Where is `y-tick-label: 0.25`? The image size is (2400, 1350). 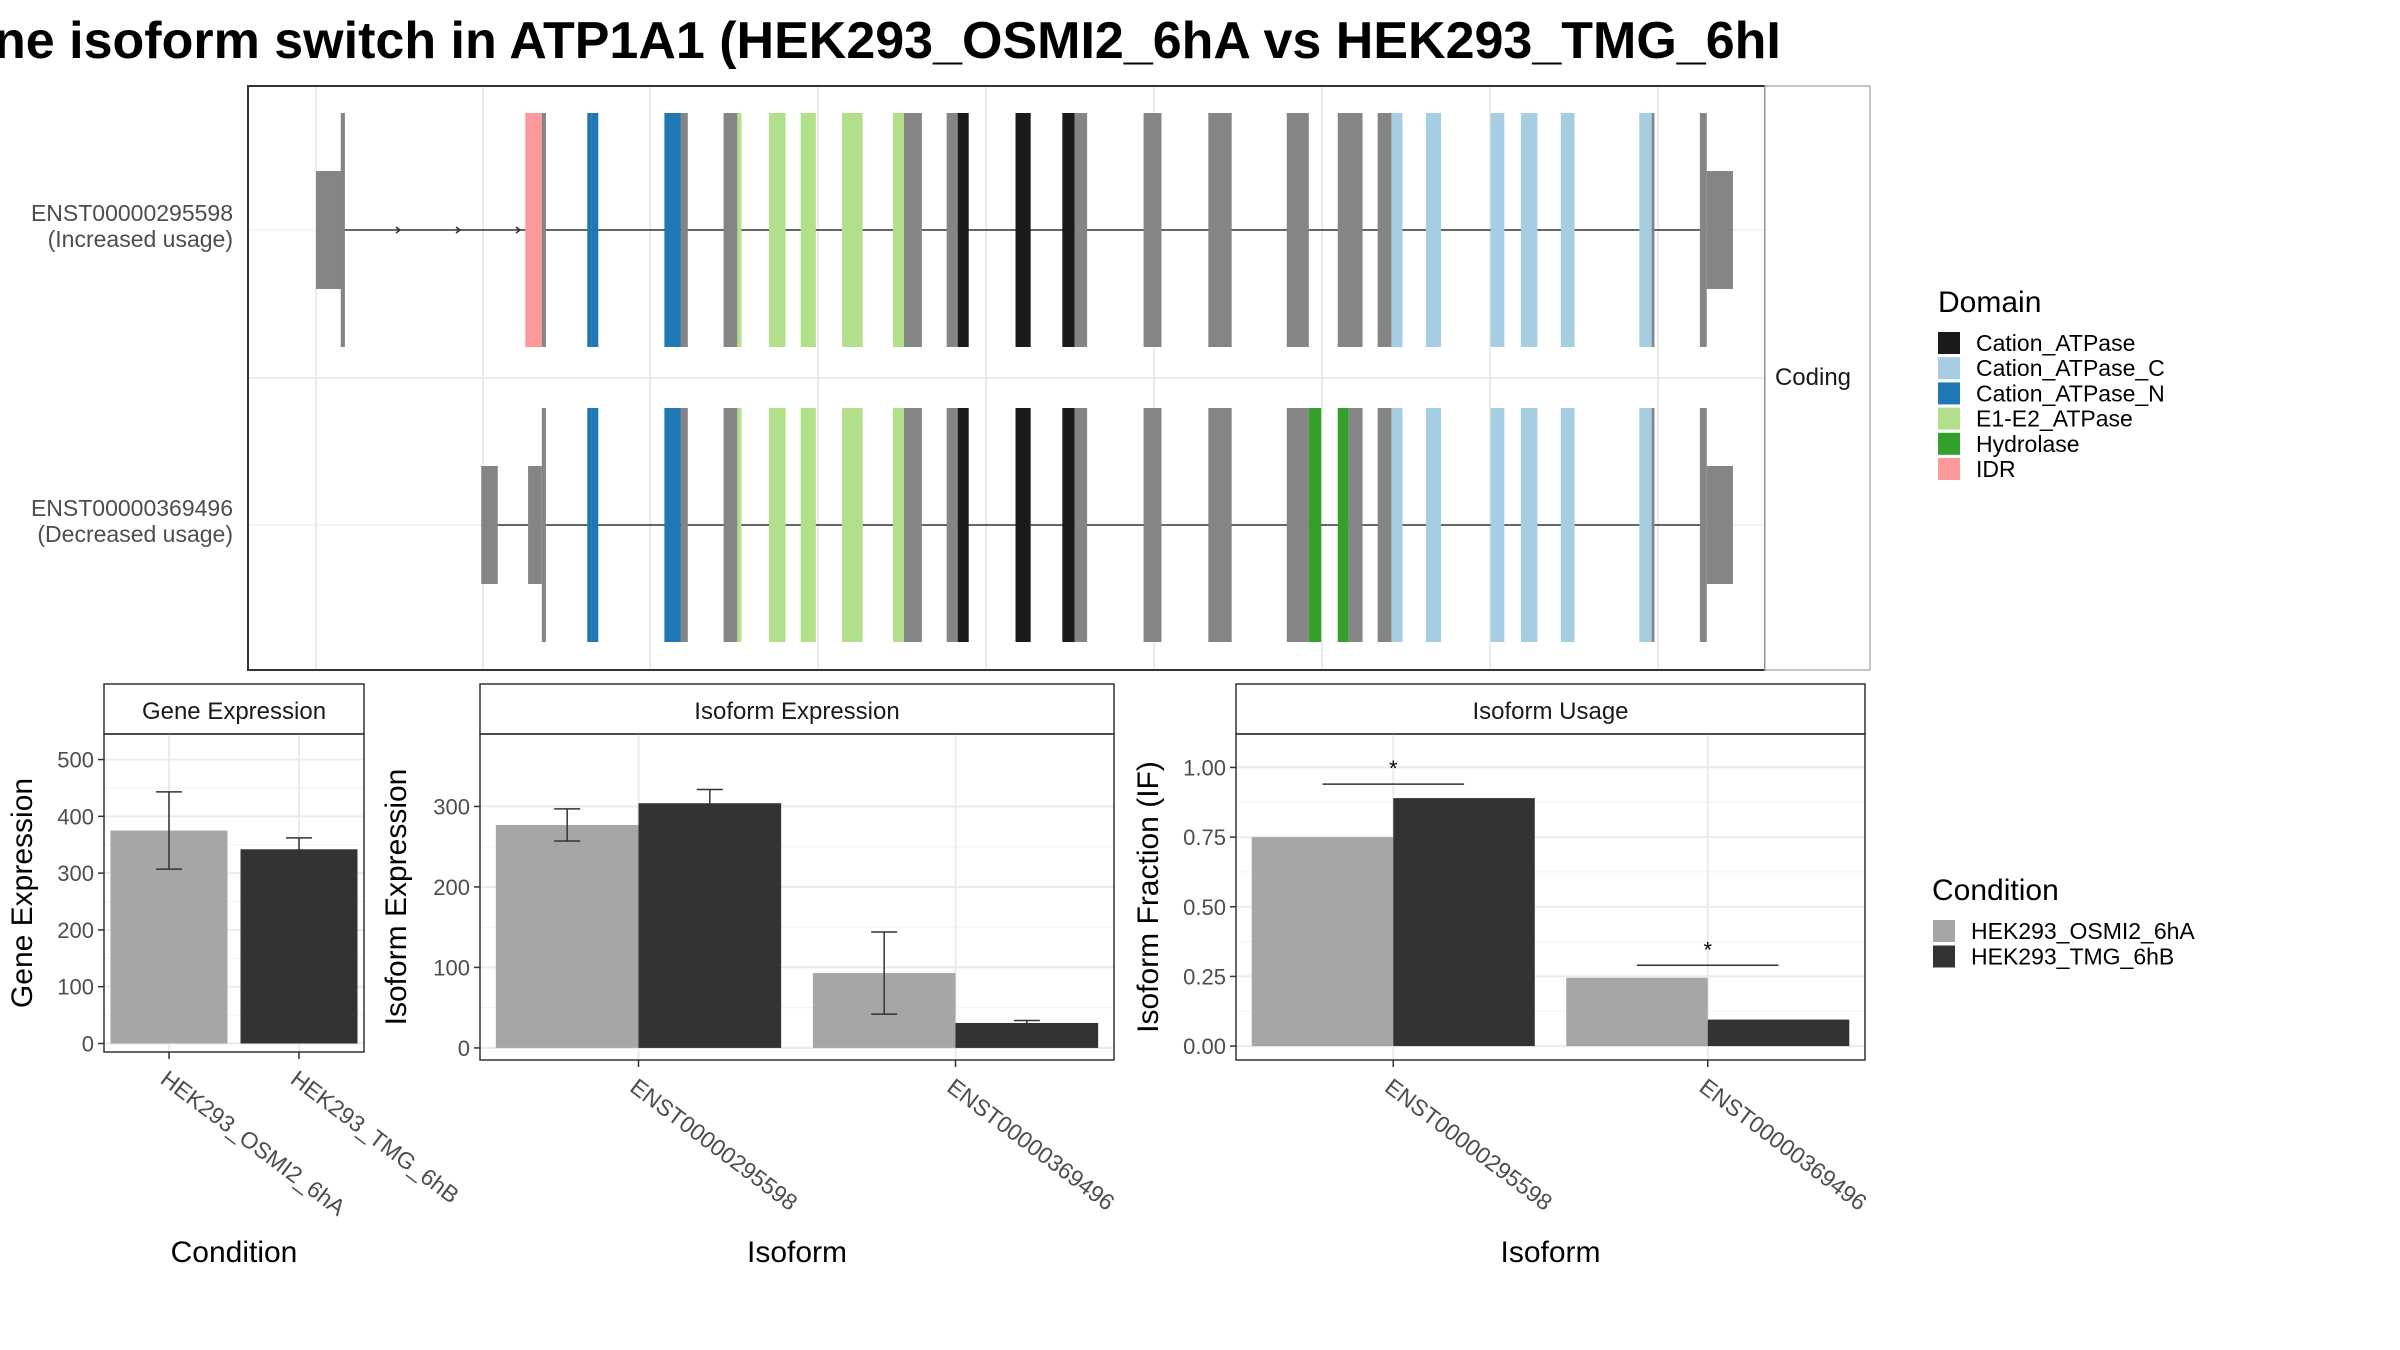
y-tick-label: 0.25 is located at coordinates (1204, 976).